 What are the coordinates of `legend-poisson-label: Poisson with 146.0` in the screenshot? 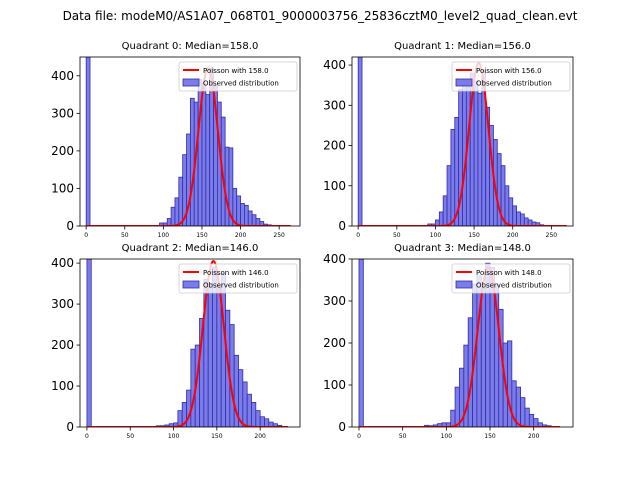 It's located at (236, 273).